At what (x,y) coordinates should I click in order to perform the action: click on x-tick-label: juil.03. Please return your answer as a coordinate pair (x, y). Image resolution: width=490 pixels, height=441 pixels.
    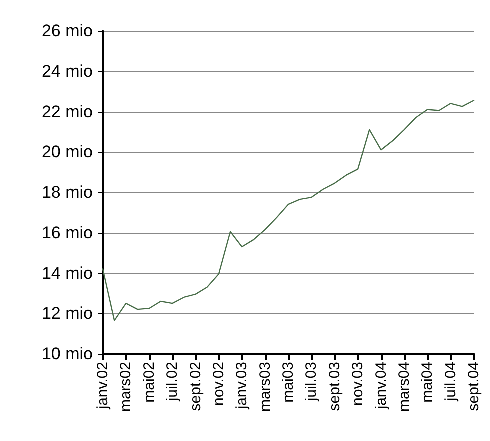
    Looking at the image, I should click on (311, 382).